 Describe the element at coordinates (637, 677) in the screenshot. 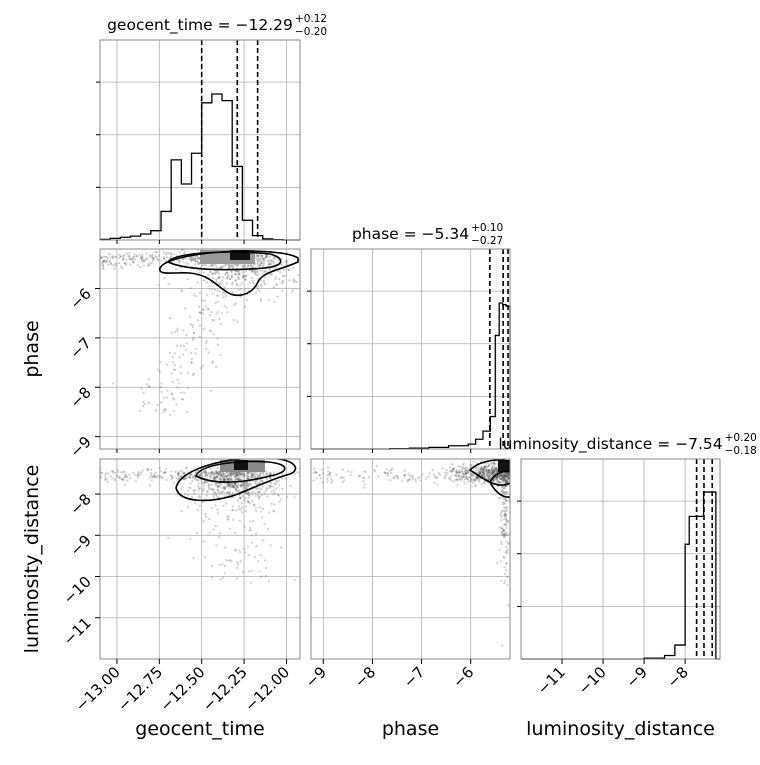

I see `x-tick-label: −9` at that location.